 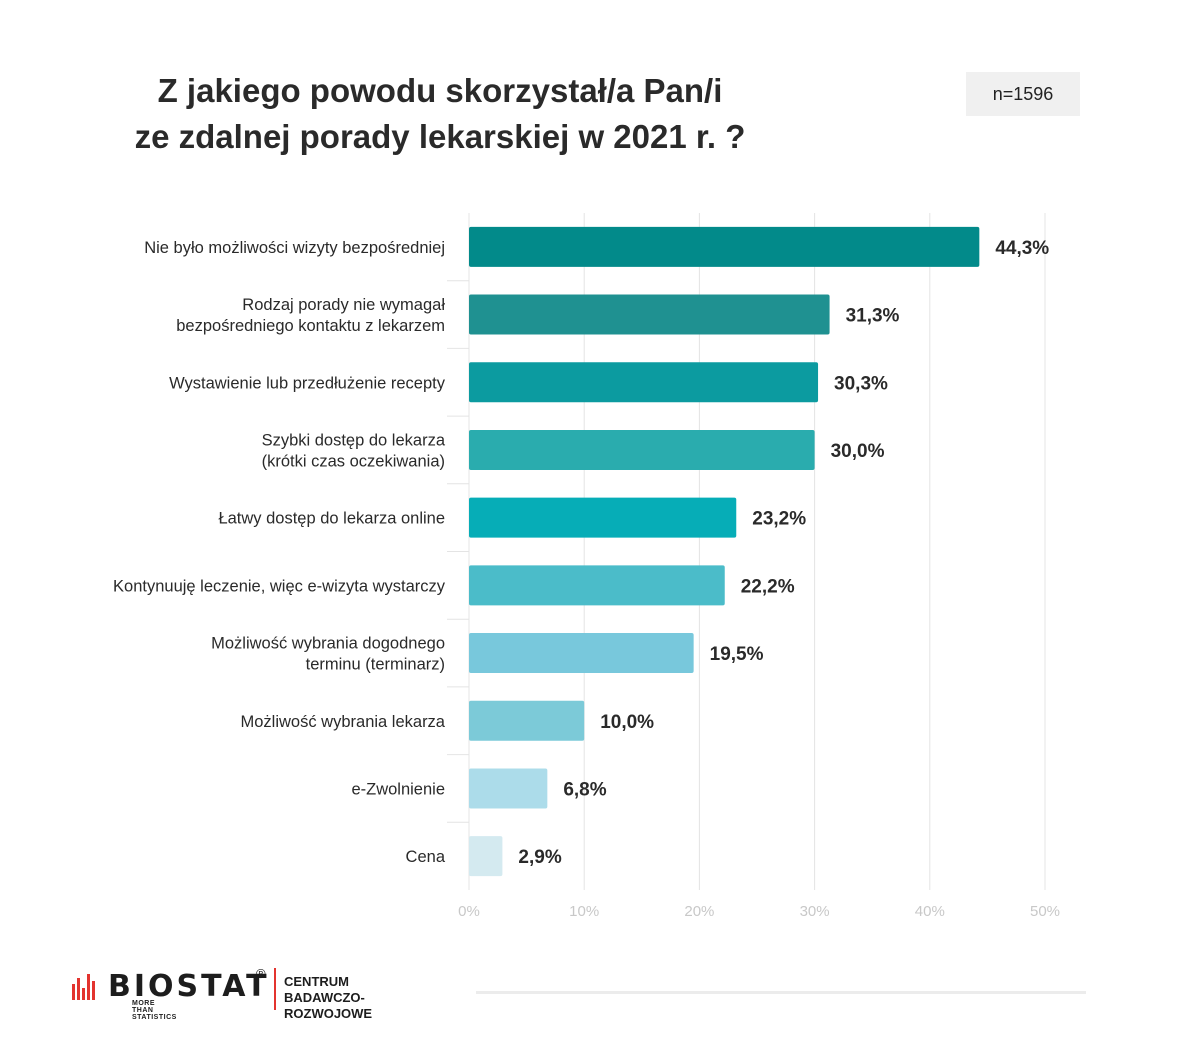 I want to click on bar-value-label: 2,9%, so click(x=539, y=857).